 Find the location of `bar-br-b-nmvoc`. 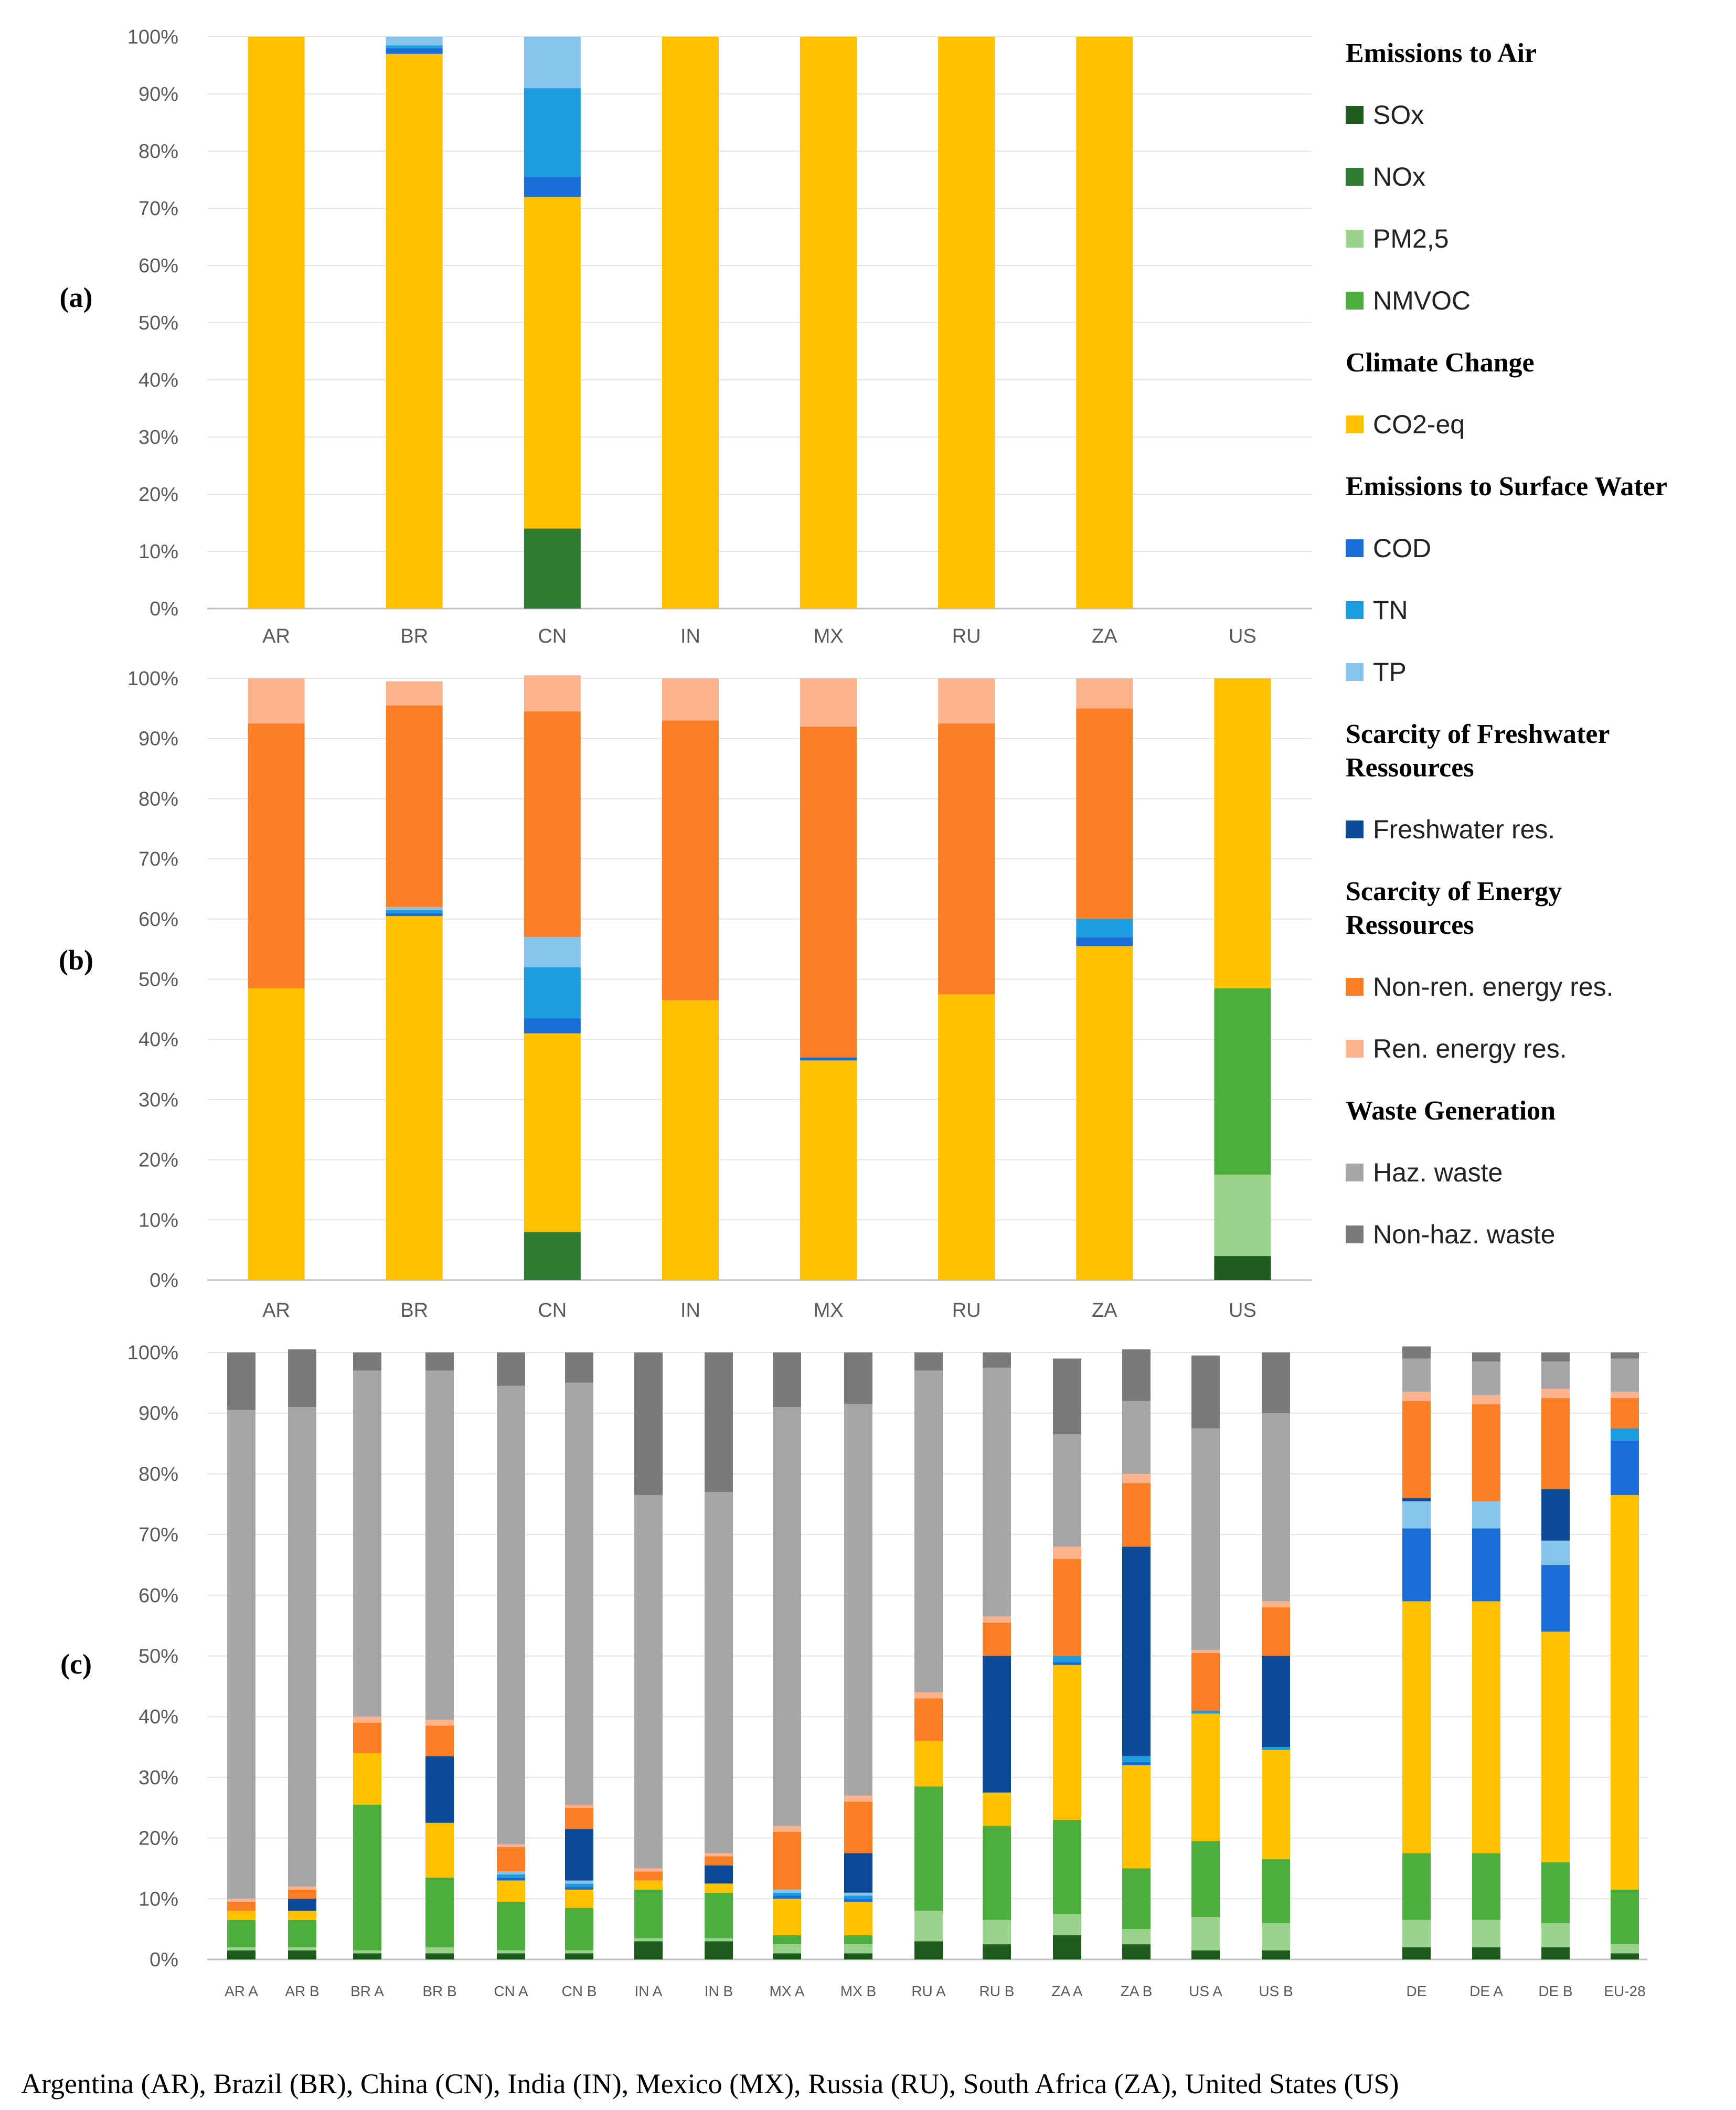

bar-br-b-nmvoc is located at coordinates (440, 1912).